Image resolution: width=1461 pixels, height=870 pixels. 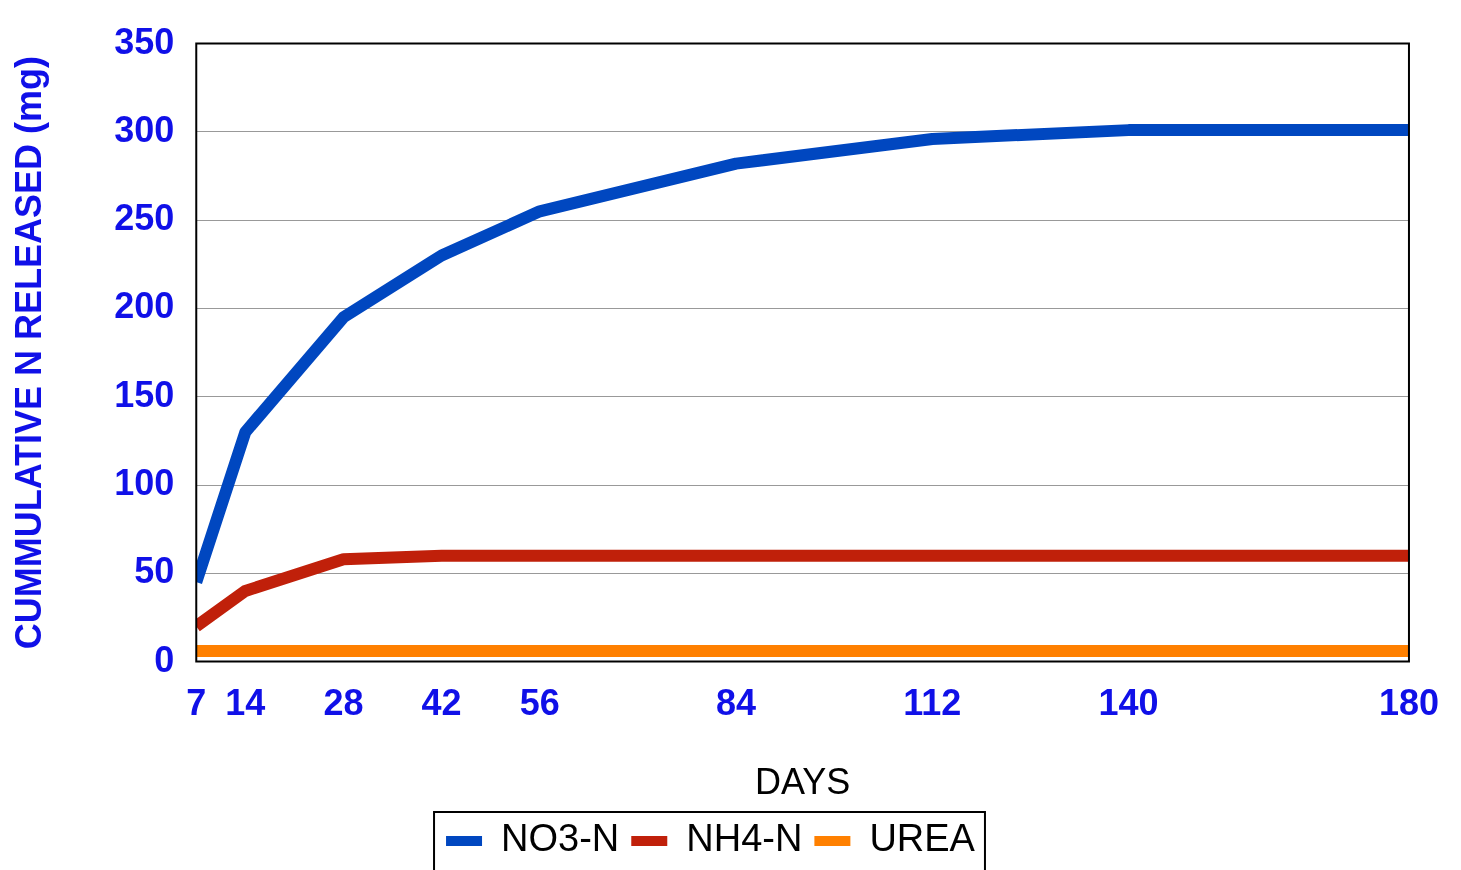 What do you see at coordinates (560, 838) in the screenshot?
I see `legend-label: NO3-N` at bounding box center [560, 838].